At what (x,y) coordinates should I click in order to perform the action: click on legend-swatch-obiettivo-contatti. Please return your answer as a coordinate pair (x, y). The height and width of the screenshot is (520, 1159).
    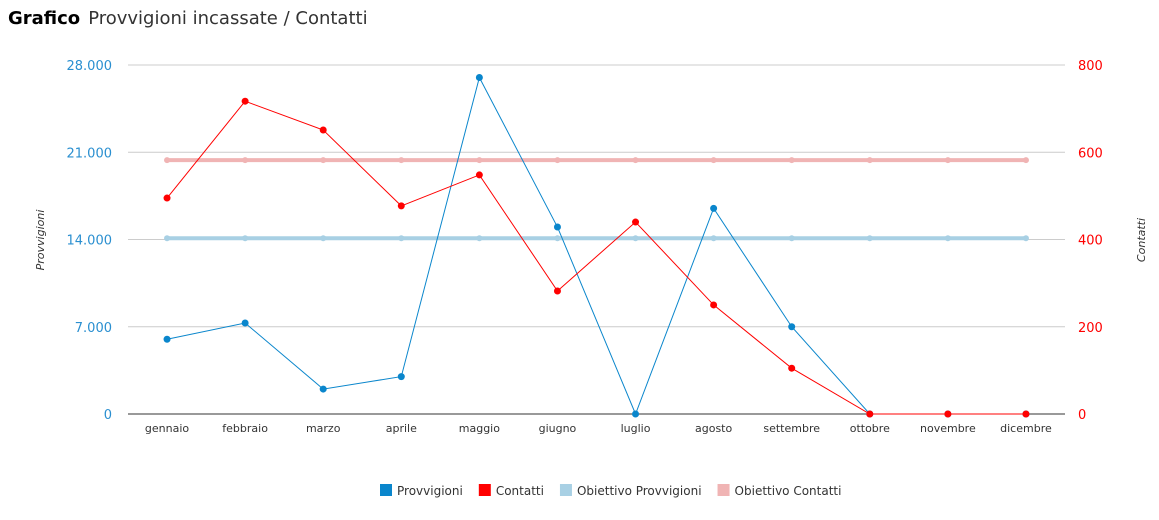
    Looking at the image, I should click on (723, 490).